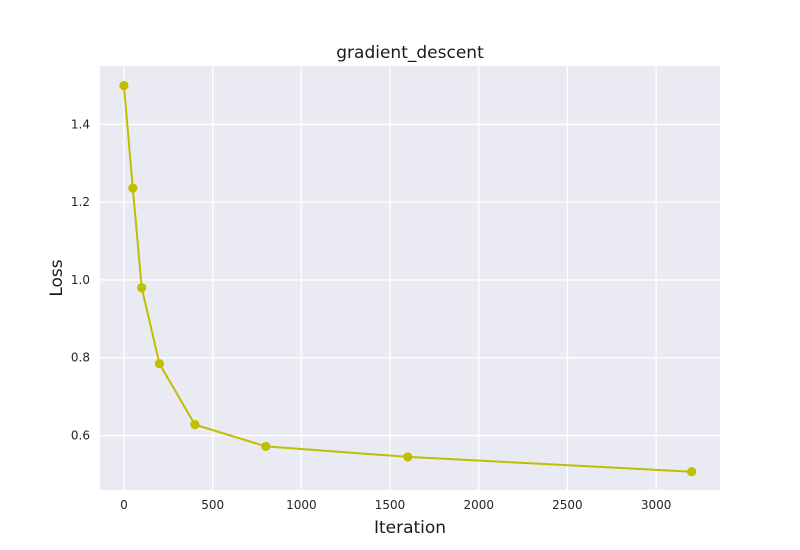 The height and width of the screenshot is (550, 800). Describe the element at coordinates (80, 202) in the screenshot. I see `y-tick-label: 1.2` at that location.